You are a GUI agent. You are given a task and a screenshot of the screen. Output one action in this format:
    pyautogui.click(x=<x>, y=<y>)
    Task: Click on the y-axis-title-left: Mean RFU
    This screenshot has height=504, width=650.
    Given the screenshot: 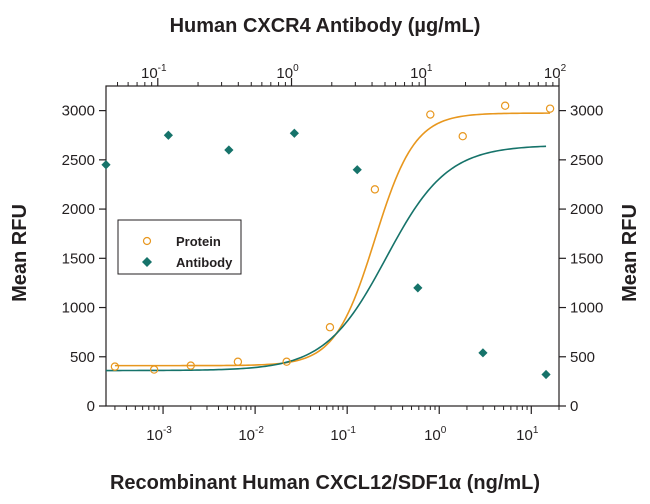 What is the action you would take?
    pyautogui.click(x=20, y=253)
    